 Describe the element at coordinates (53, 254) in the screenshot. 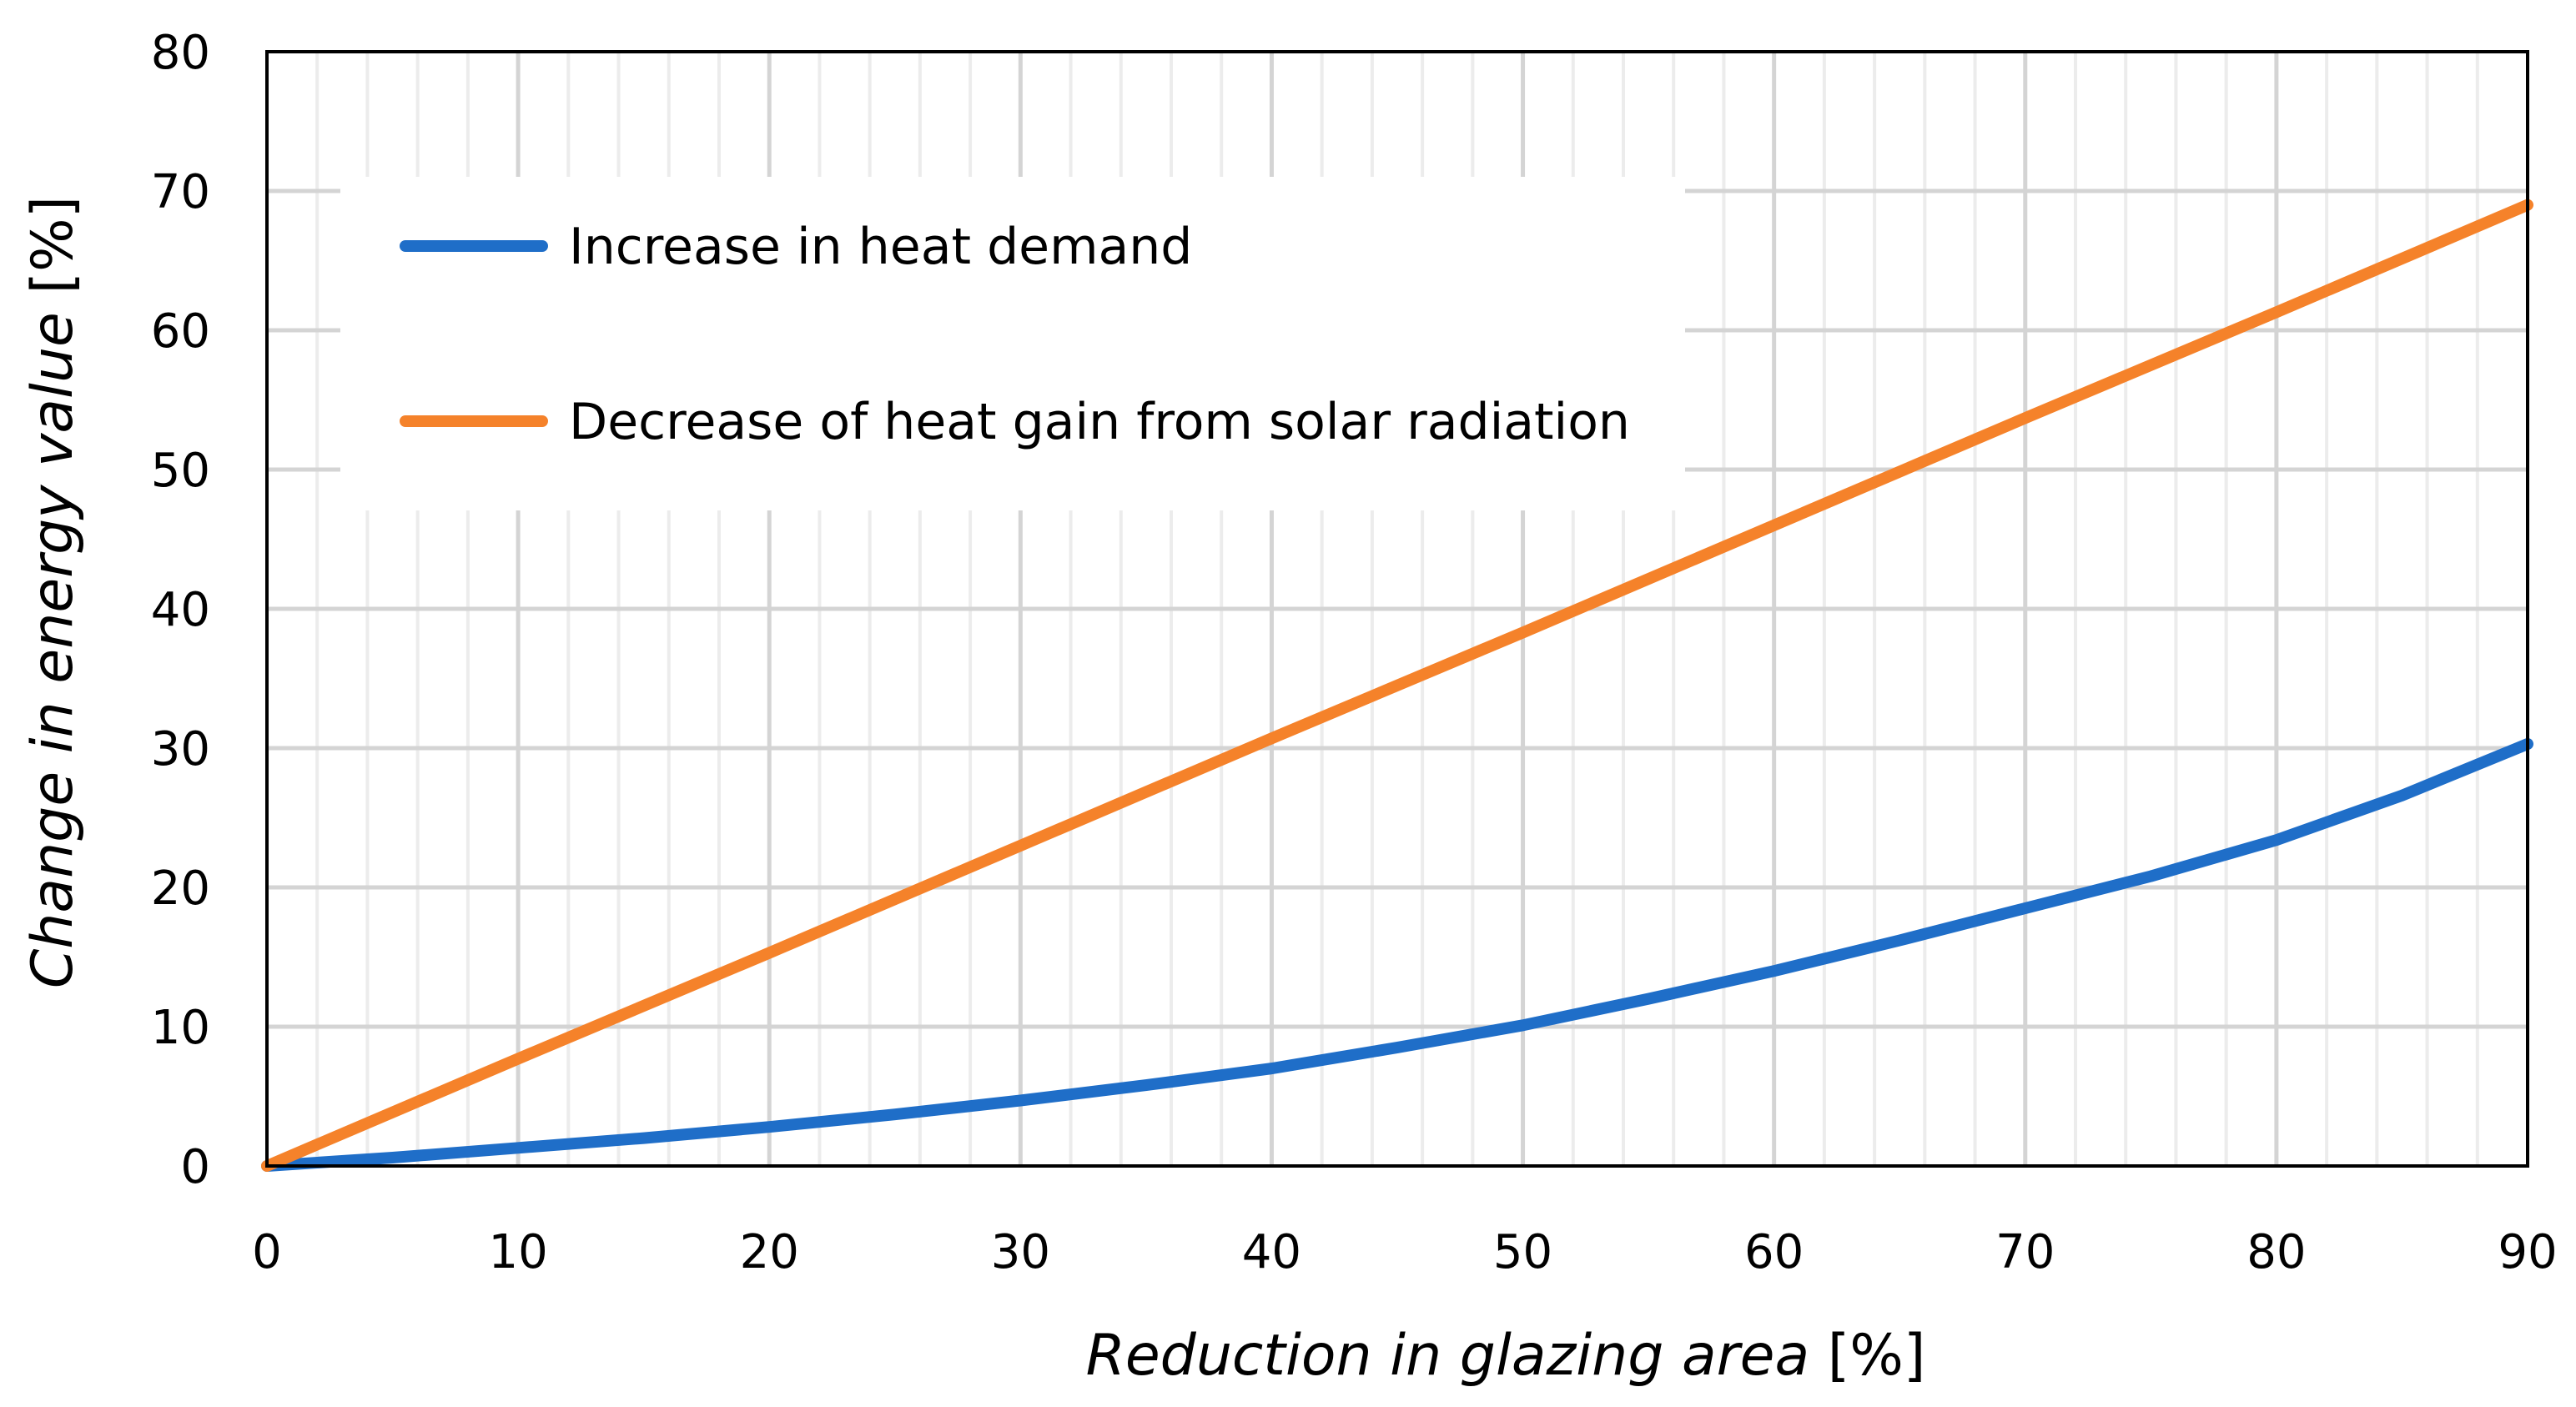

I see `y-axis-title-unit: [%]` at that location.